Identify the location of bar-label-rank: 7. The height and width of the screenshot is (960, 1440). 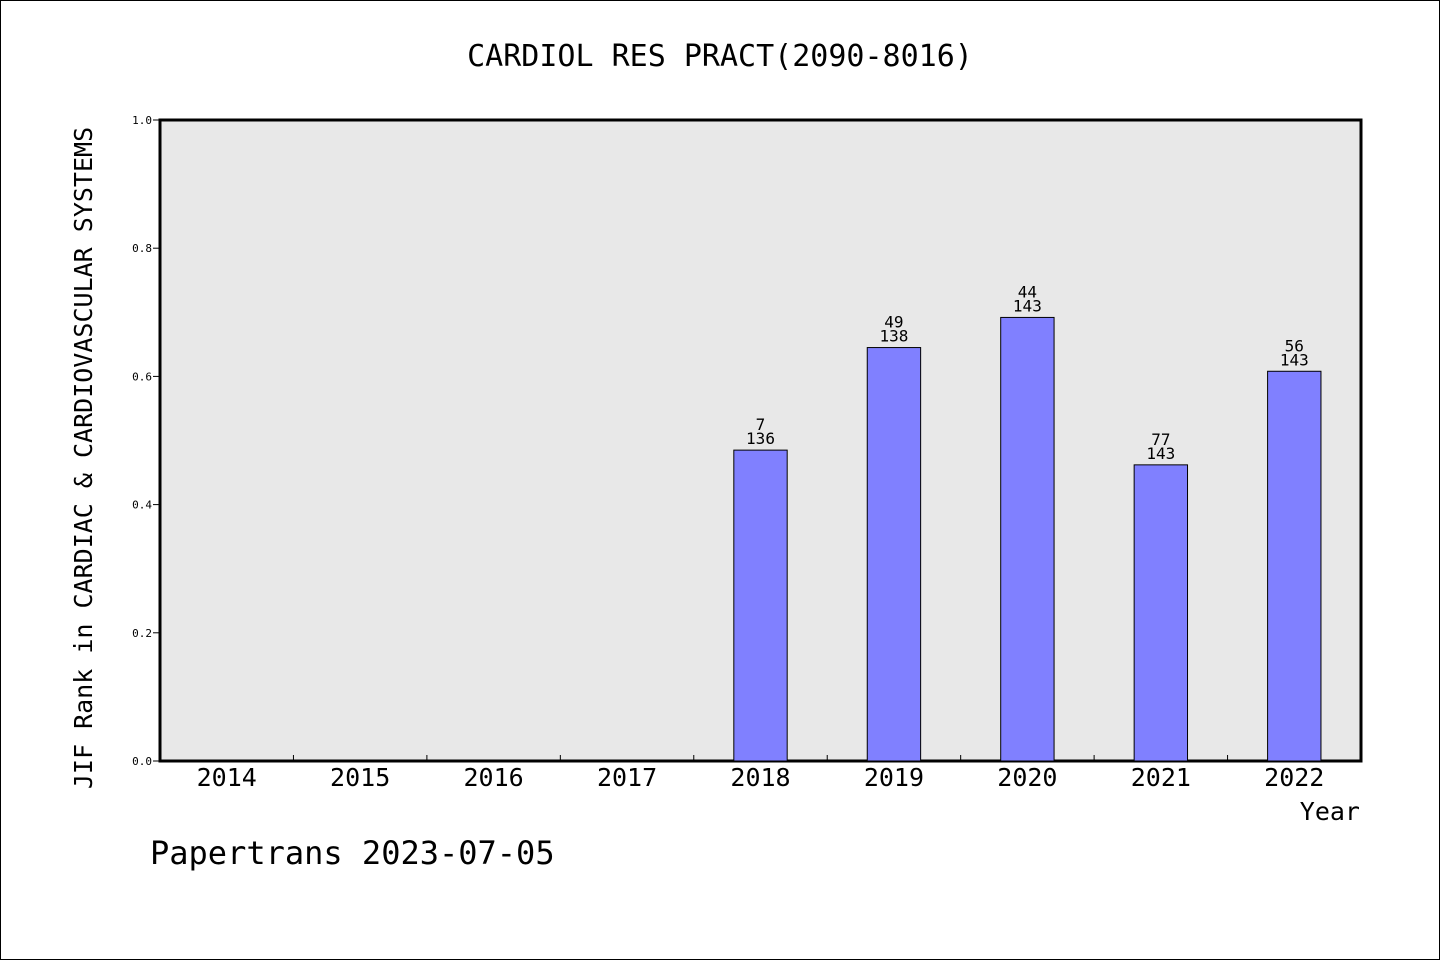
(761, 424).